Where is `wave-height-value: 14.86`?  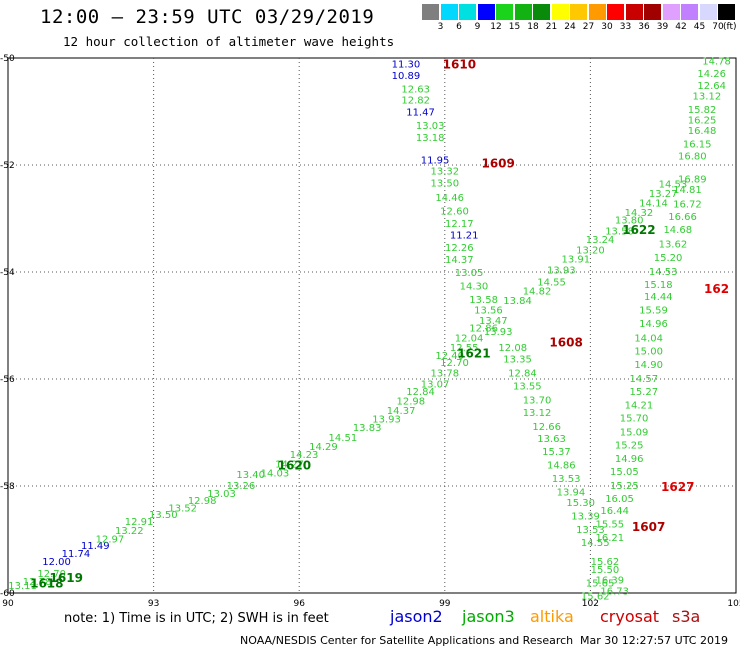
wave-height-value: 14.86 is located at coordinates (561, 466).